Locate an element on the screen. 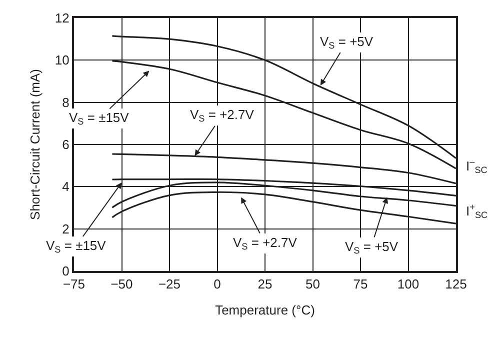 The image size is (500, 346). x-tick-label: −50 is located at coordinates (121, 284).